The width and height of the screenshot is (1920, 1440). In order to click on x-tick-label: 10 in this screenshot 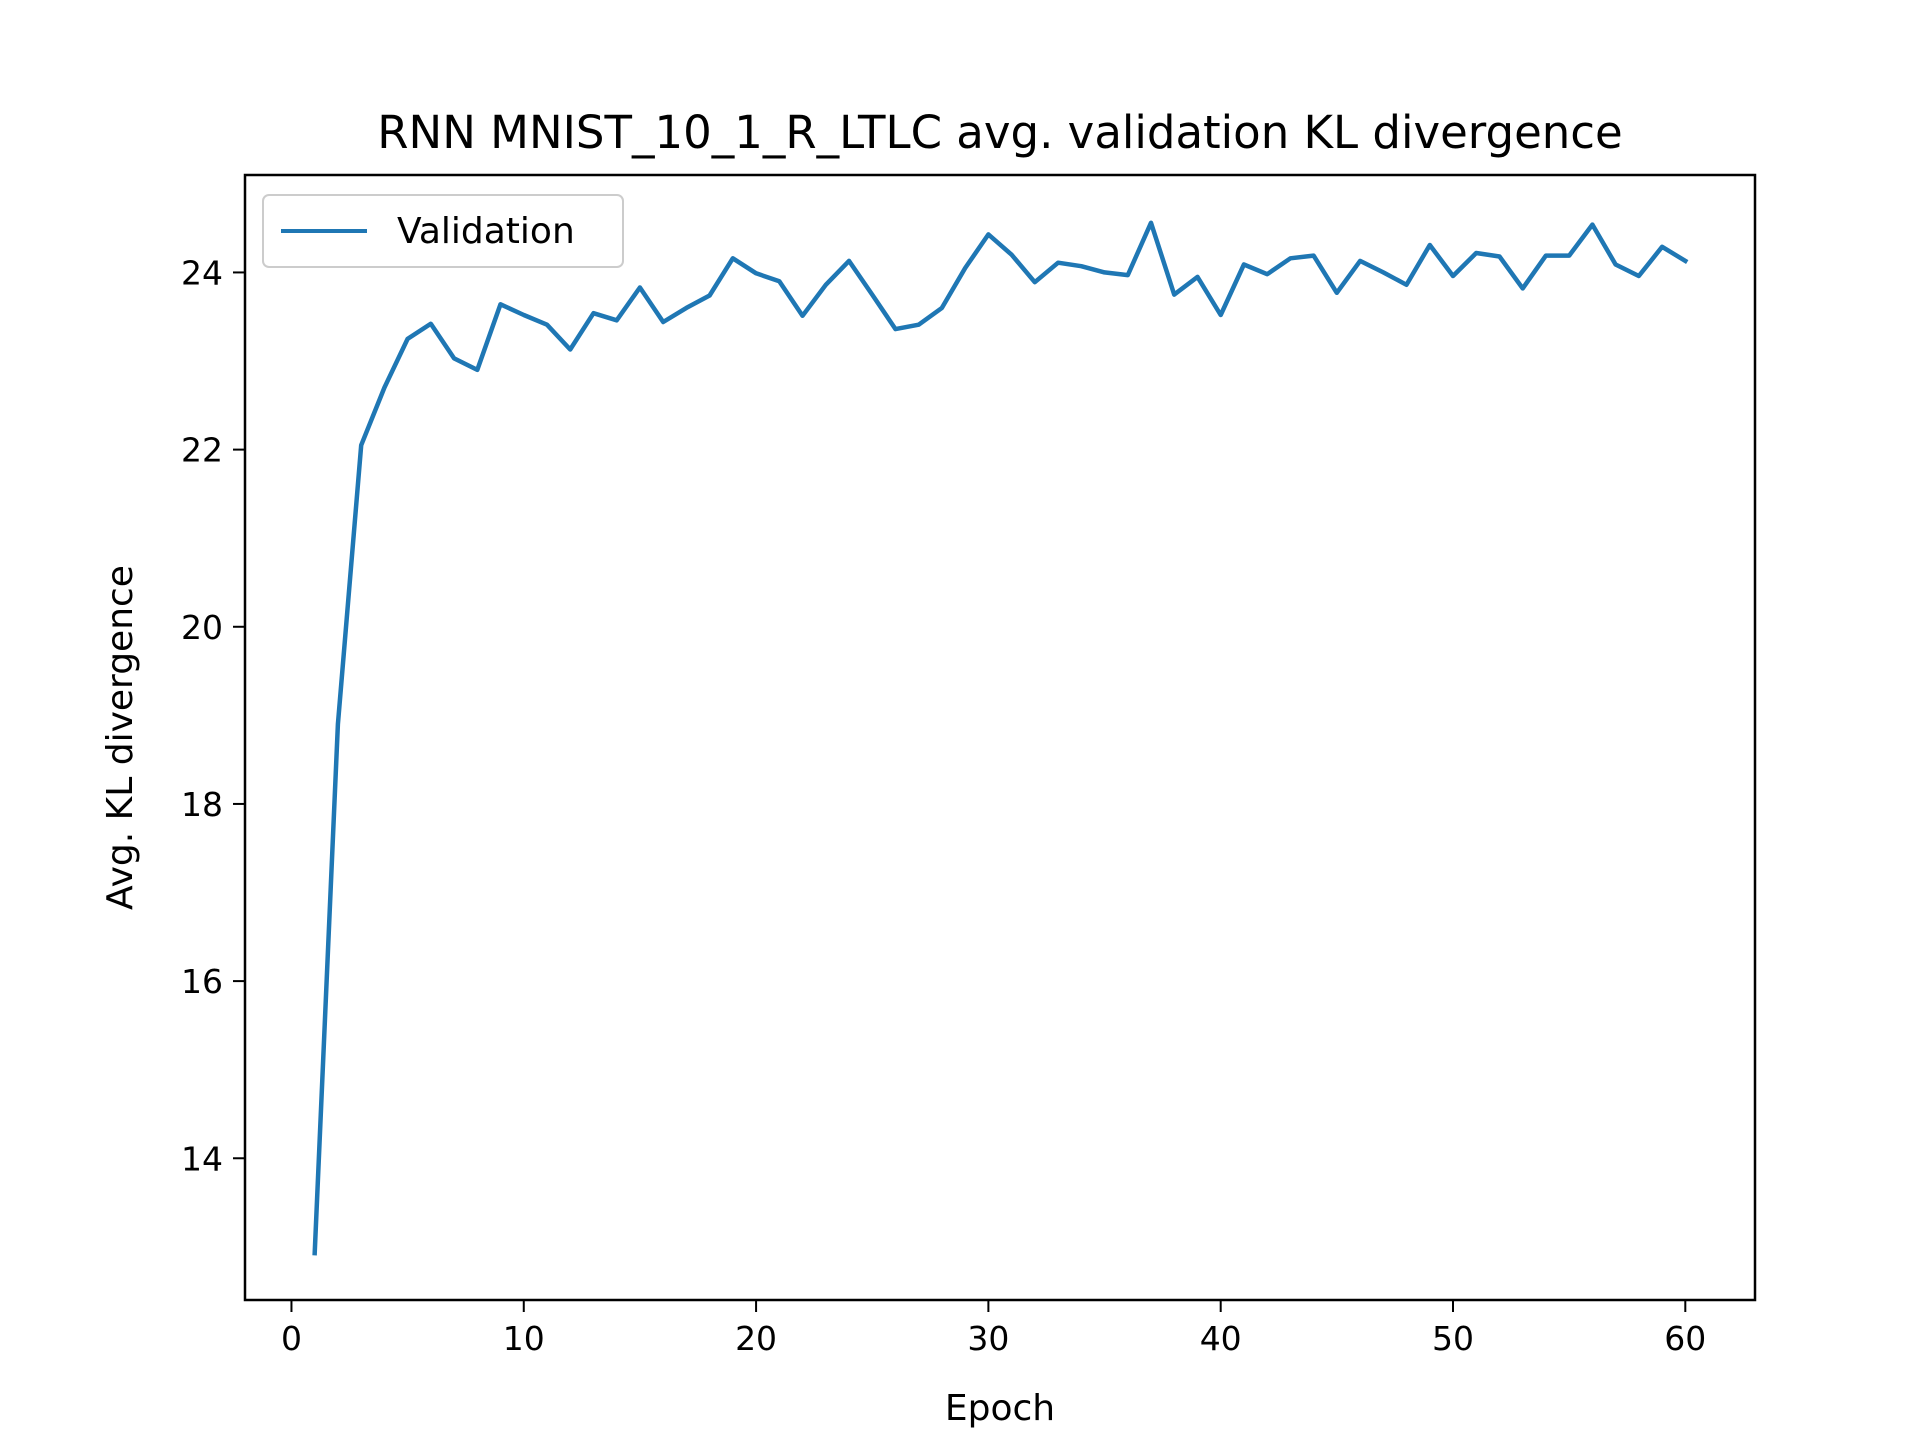, I will do `click(524, 1338)`.